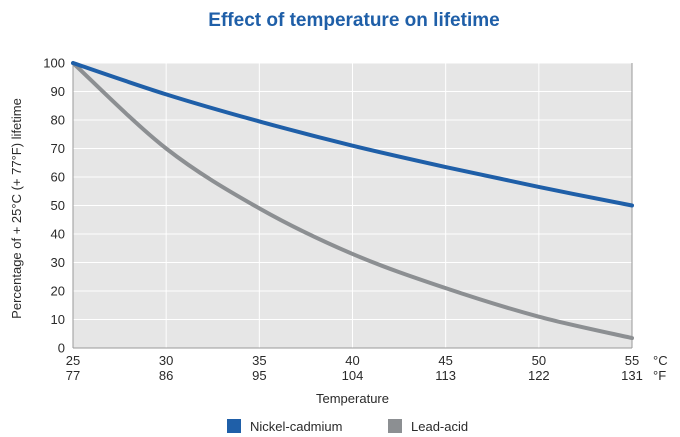  What do you see at coordinates (439, 426) in the screenshot?
I see `legend-label-lead-acid: Lead-acid` at bounding box center [439, 426].